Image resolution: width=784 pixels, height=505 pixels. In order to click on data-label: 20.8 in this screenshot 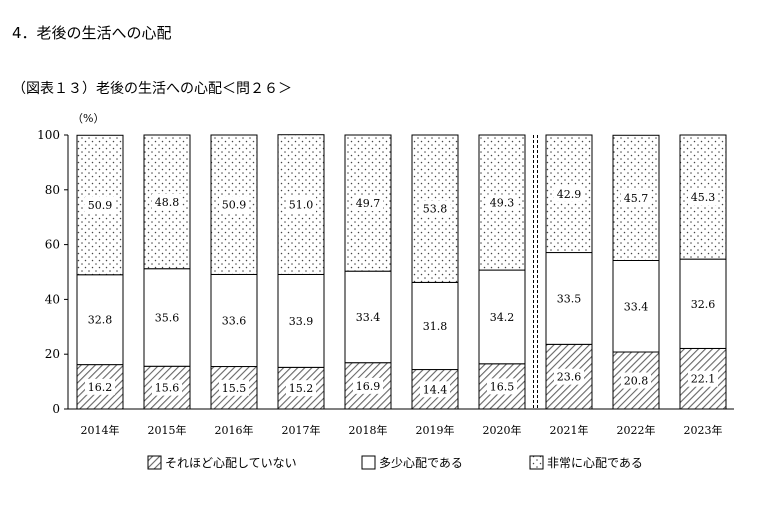, I will do `click(636, 381)`.